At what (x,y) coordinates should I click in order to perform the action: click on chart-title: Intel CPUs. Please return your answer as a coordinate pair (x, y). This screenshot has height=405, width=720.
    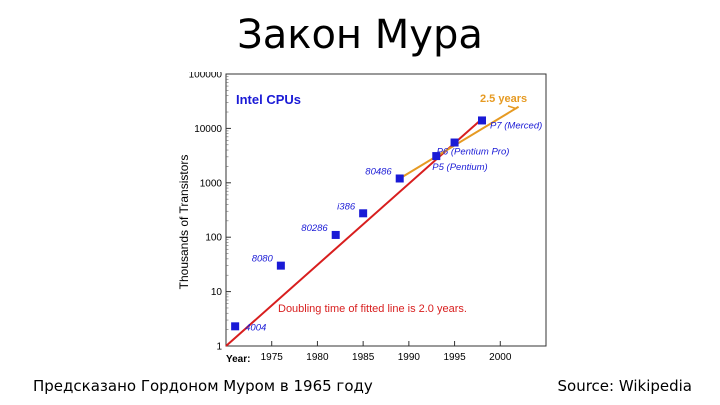
    Looking at the image, I should click on (268, 99).